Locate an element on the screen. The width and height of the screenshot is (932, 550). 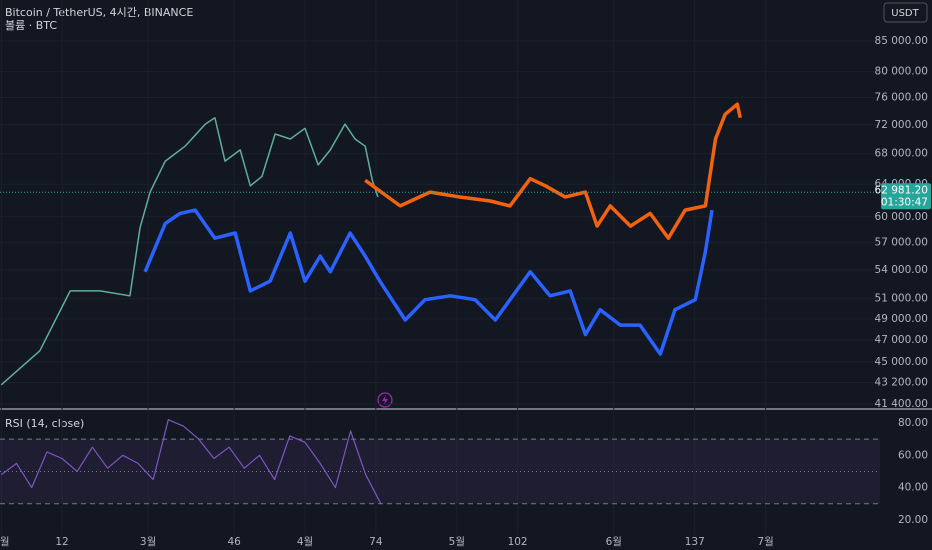
y-tick-label: 76 000.00 is located at coordinates (901, 97).